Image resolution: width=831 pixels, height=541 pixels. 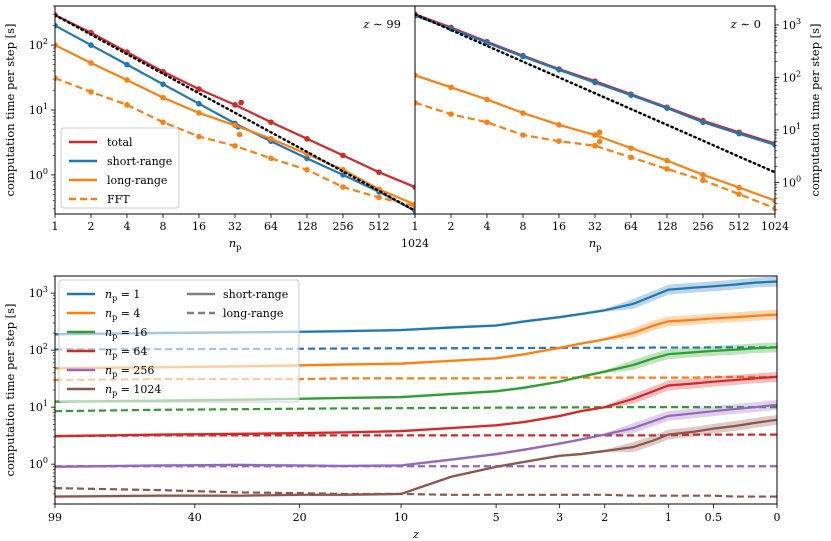 I want to click on x-tick-label: 5, so click(x=496, y=517).